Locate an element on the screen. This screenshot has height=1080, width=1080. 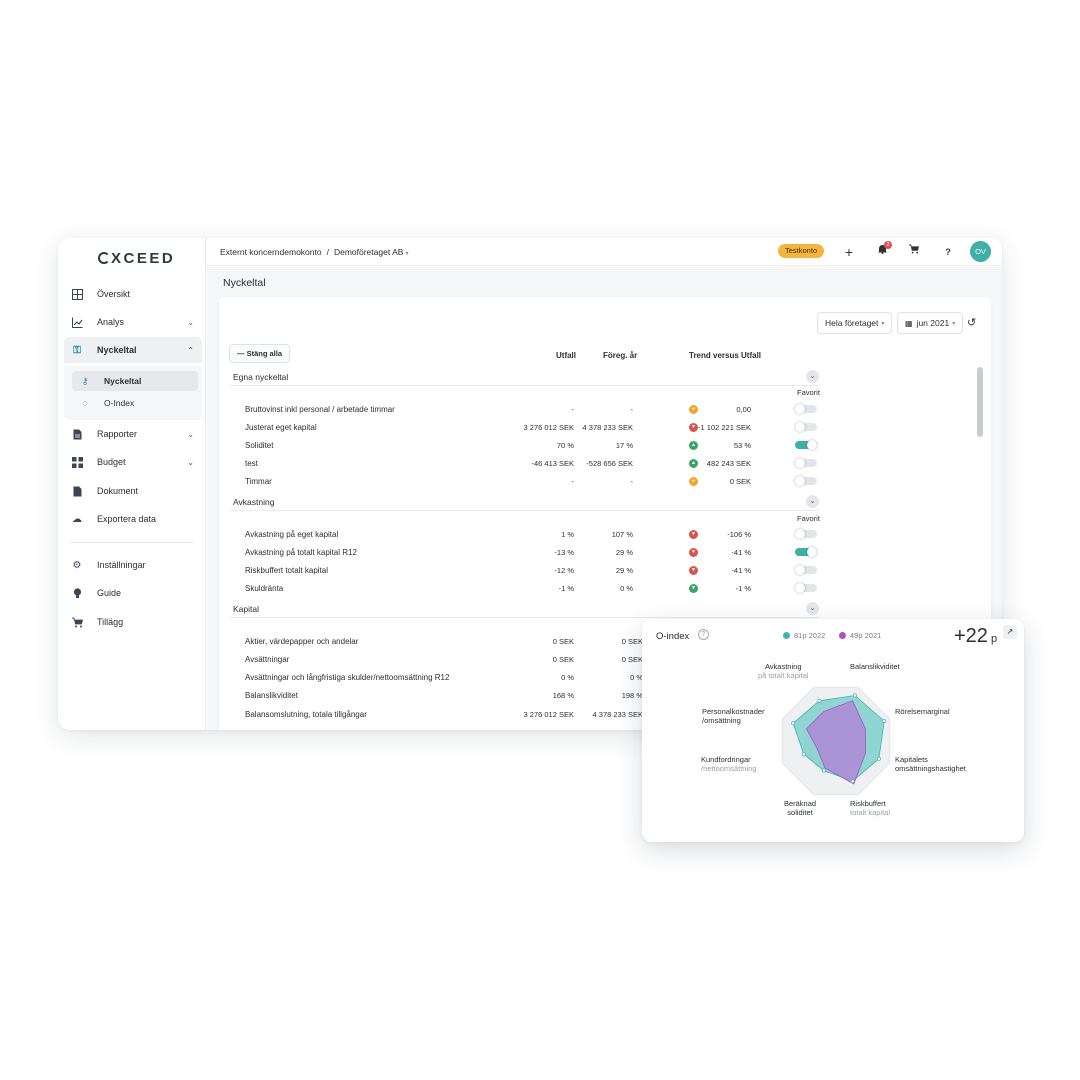
sidebar-item-guide: Guide is located at coordinates (133, 593).